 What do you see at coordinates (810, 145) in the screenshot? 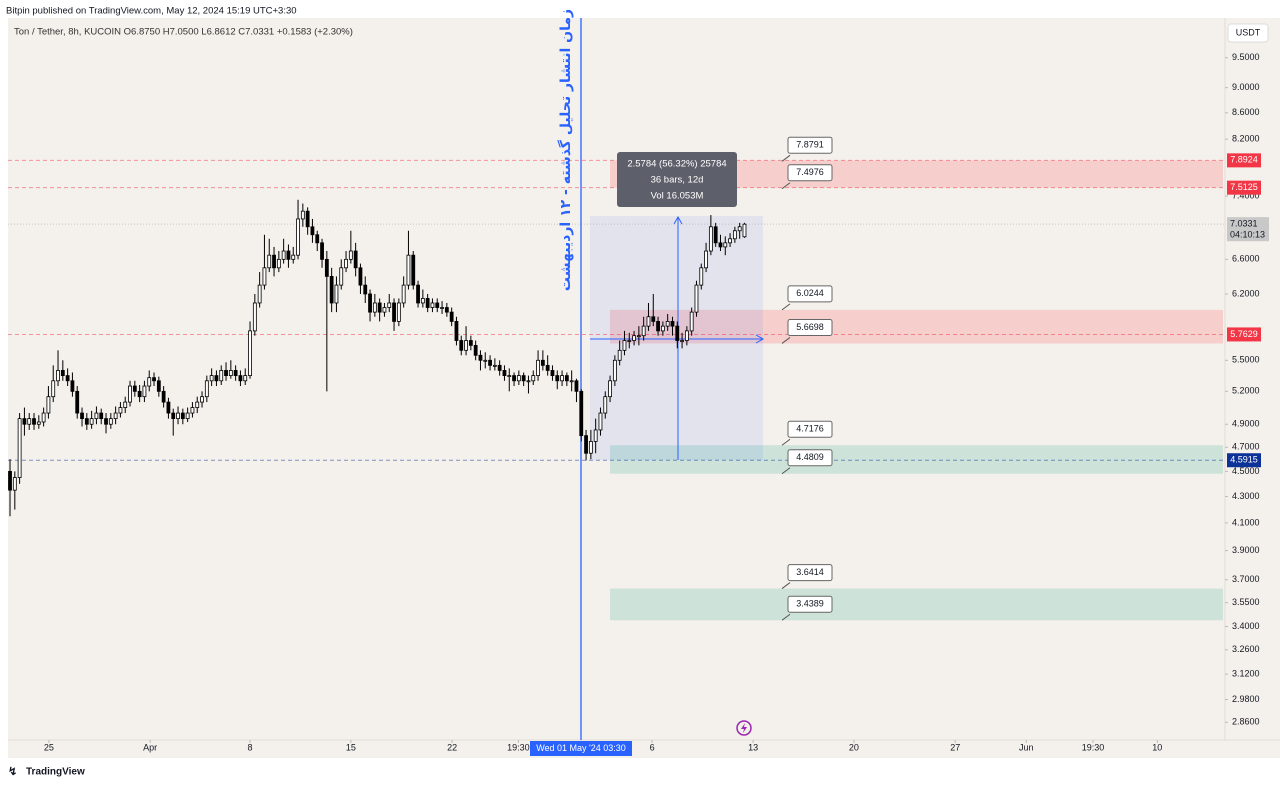
I see `callout-label: 7.8791` at bounding box center [810, 145].